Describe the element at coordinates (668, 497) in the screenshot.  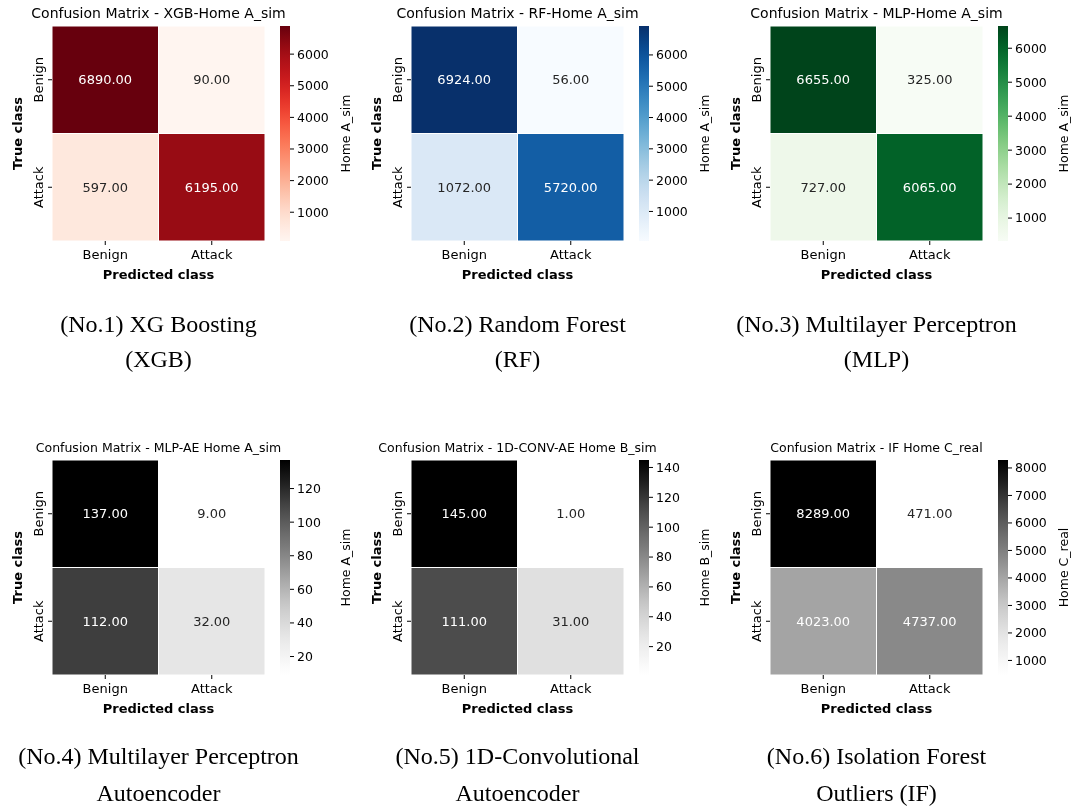
I see `color-bar-label: 120` at that location.